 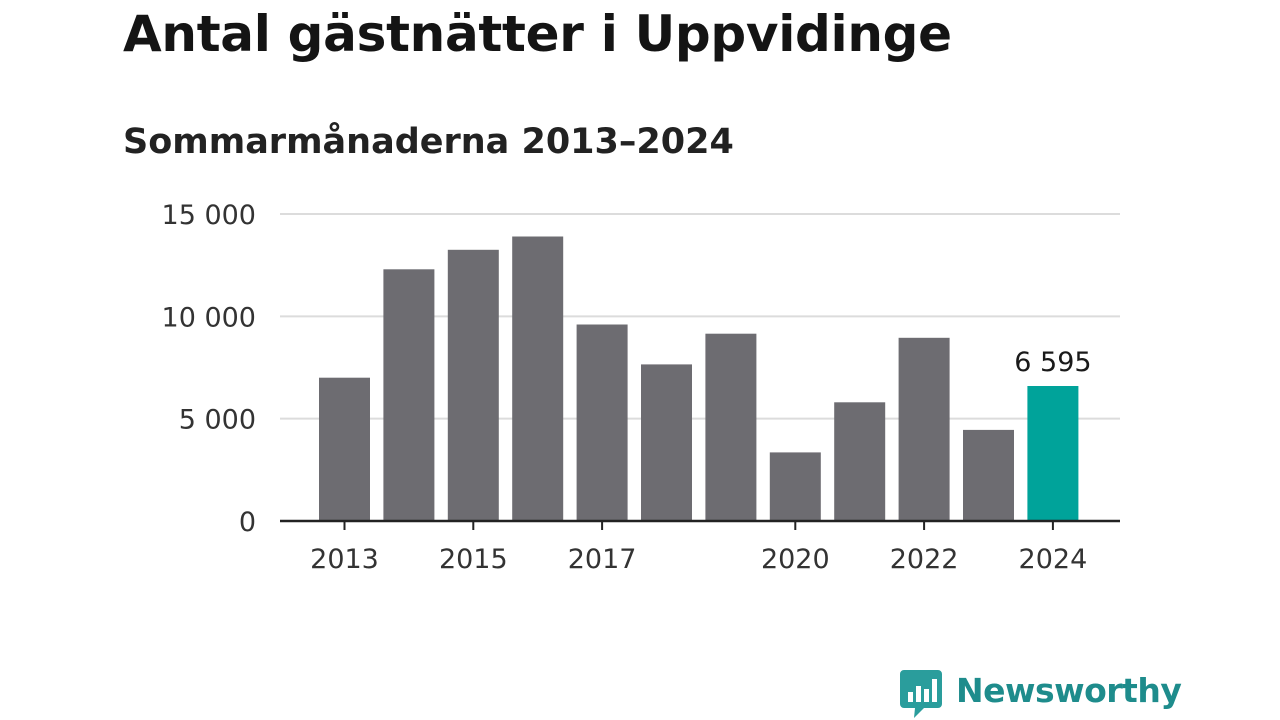 I want to click on bar-2013, so click(x=344, y=449).